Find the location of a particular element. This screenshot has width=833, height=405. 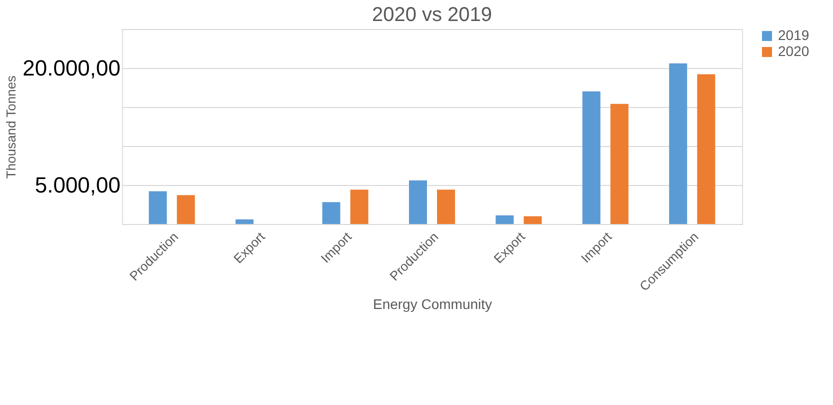

x-axis-title: Energy Community is located at coordinates (432, 304).